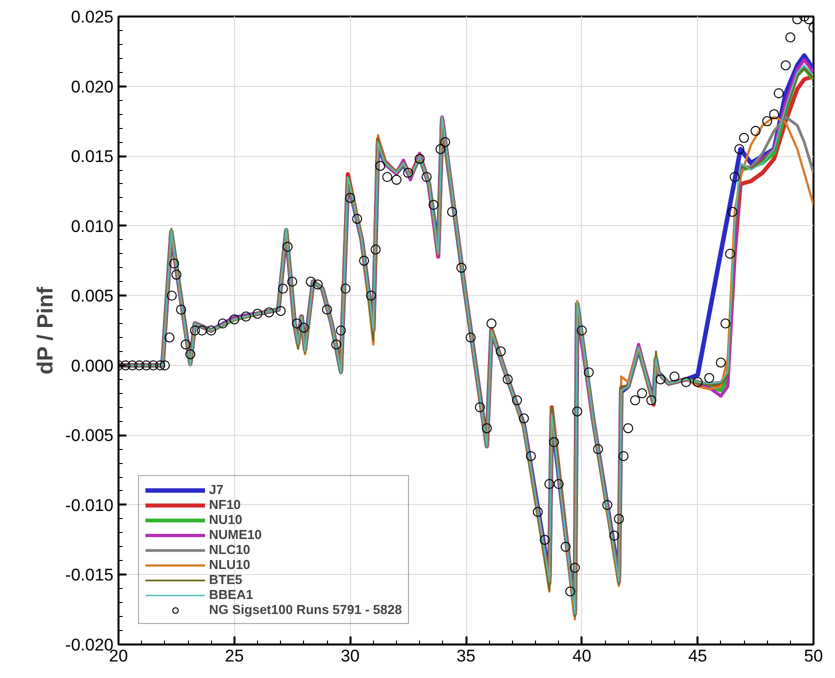  I want to click on legend-label: NUME10, so click(235, 534).